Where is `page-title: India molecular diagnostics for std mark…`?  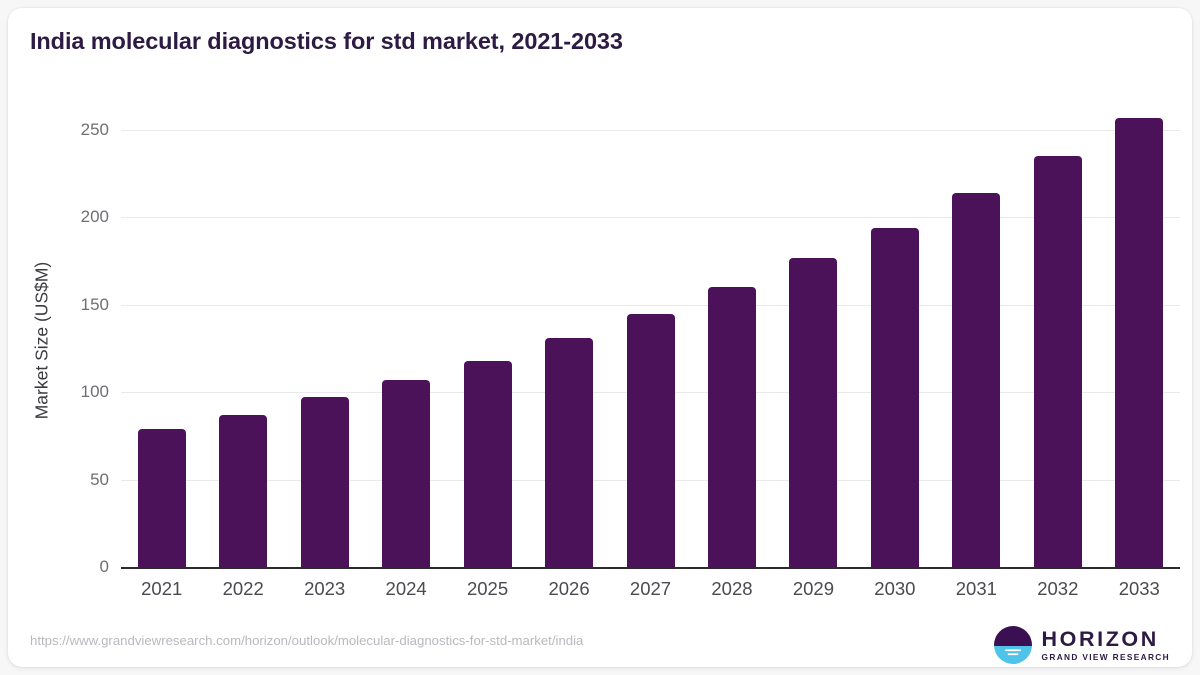 page-title: India molecular diagnostics for std mark… is located at coordinates (326, 41).